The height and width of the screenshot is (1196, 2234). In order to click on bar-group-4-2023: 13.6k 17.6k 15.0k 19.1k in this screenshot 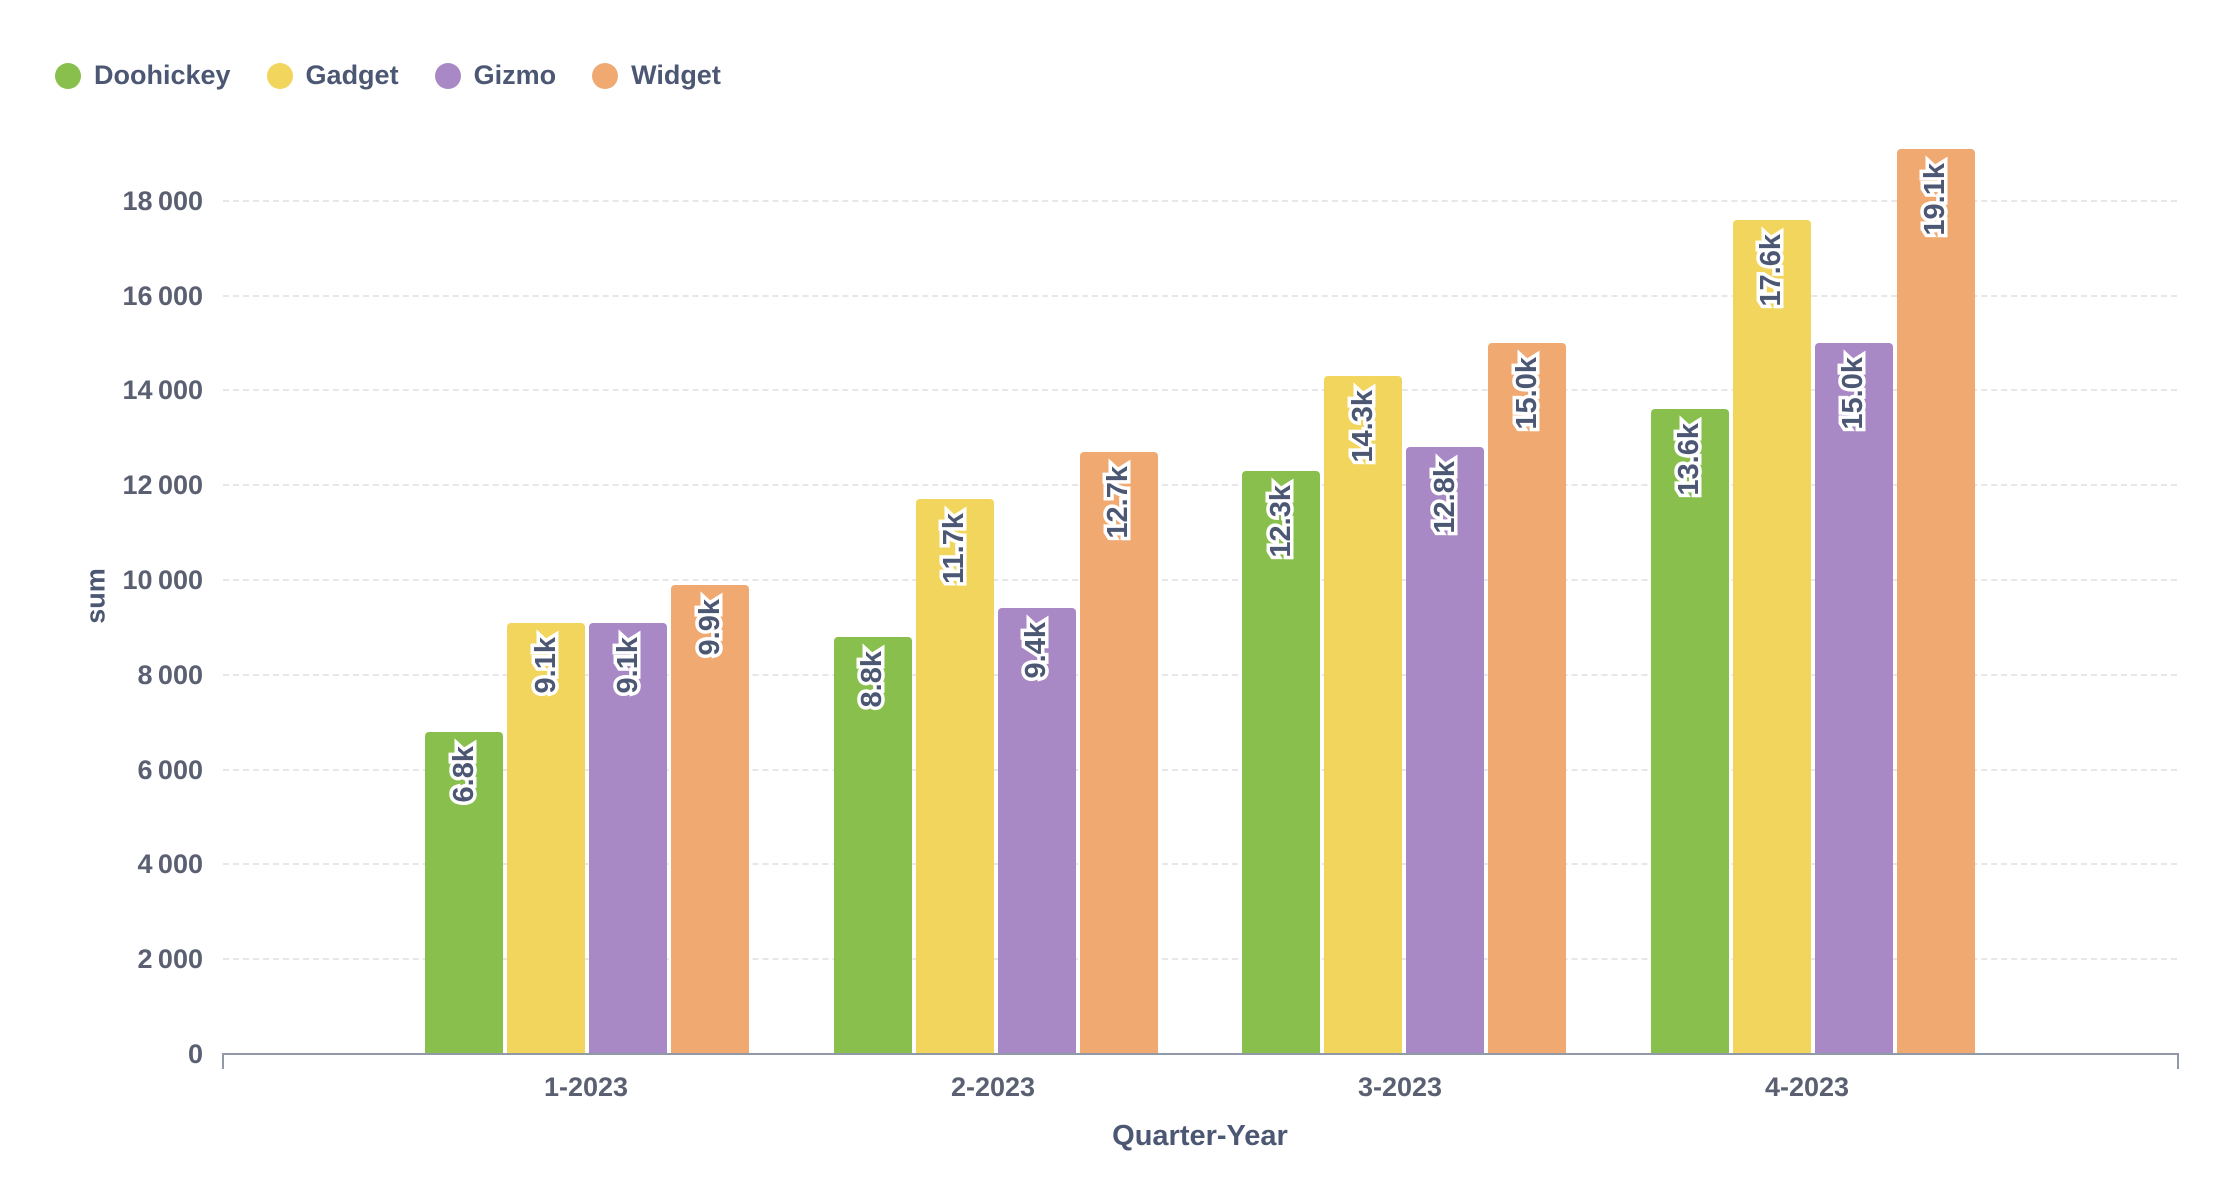, I will do `click(1812, 580)`.